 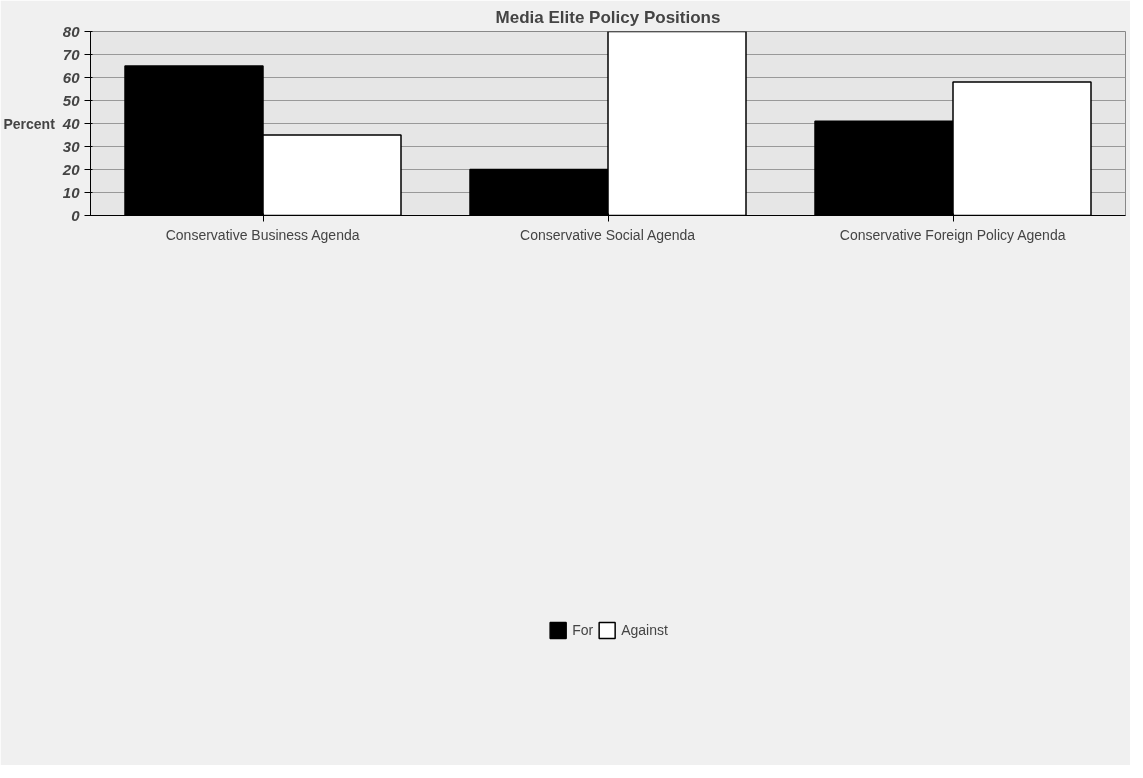 What do you see at coordinates (644, 630) in the screenshot?
I see `legend-label: Against` at bounding box center [644, 630].